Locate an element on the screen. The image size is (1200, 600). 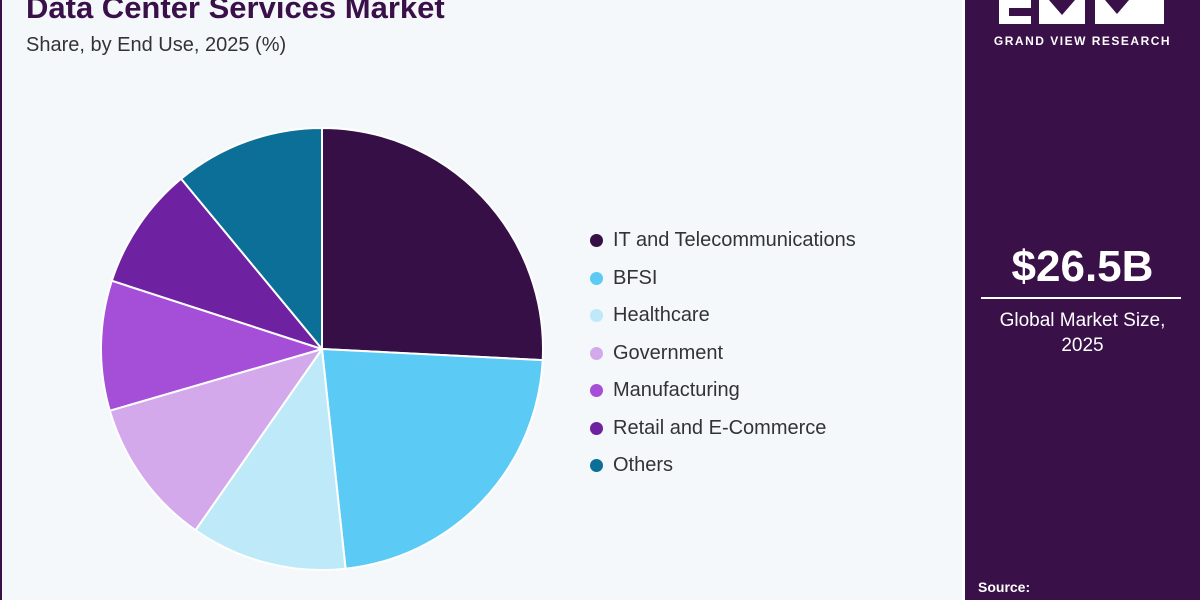
legend-label: Manufacturing is located at coordinates (676, 390).